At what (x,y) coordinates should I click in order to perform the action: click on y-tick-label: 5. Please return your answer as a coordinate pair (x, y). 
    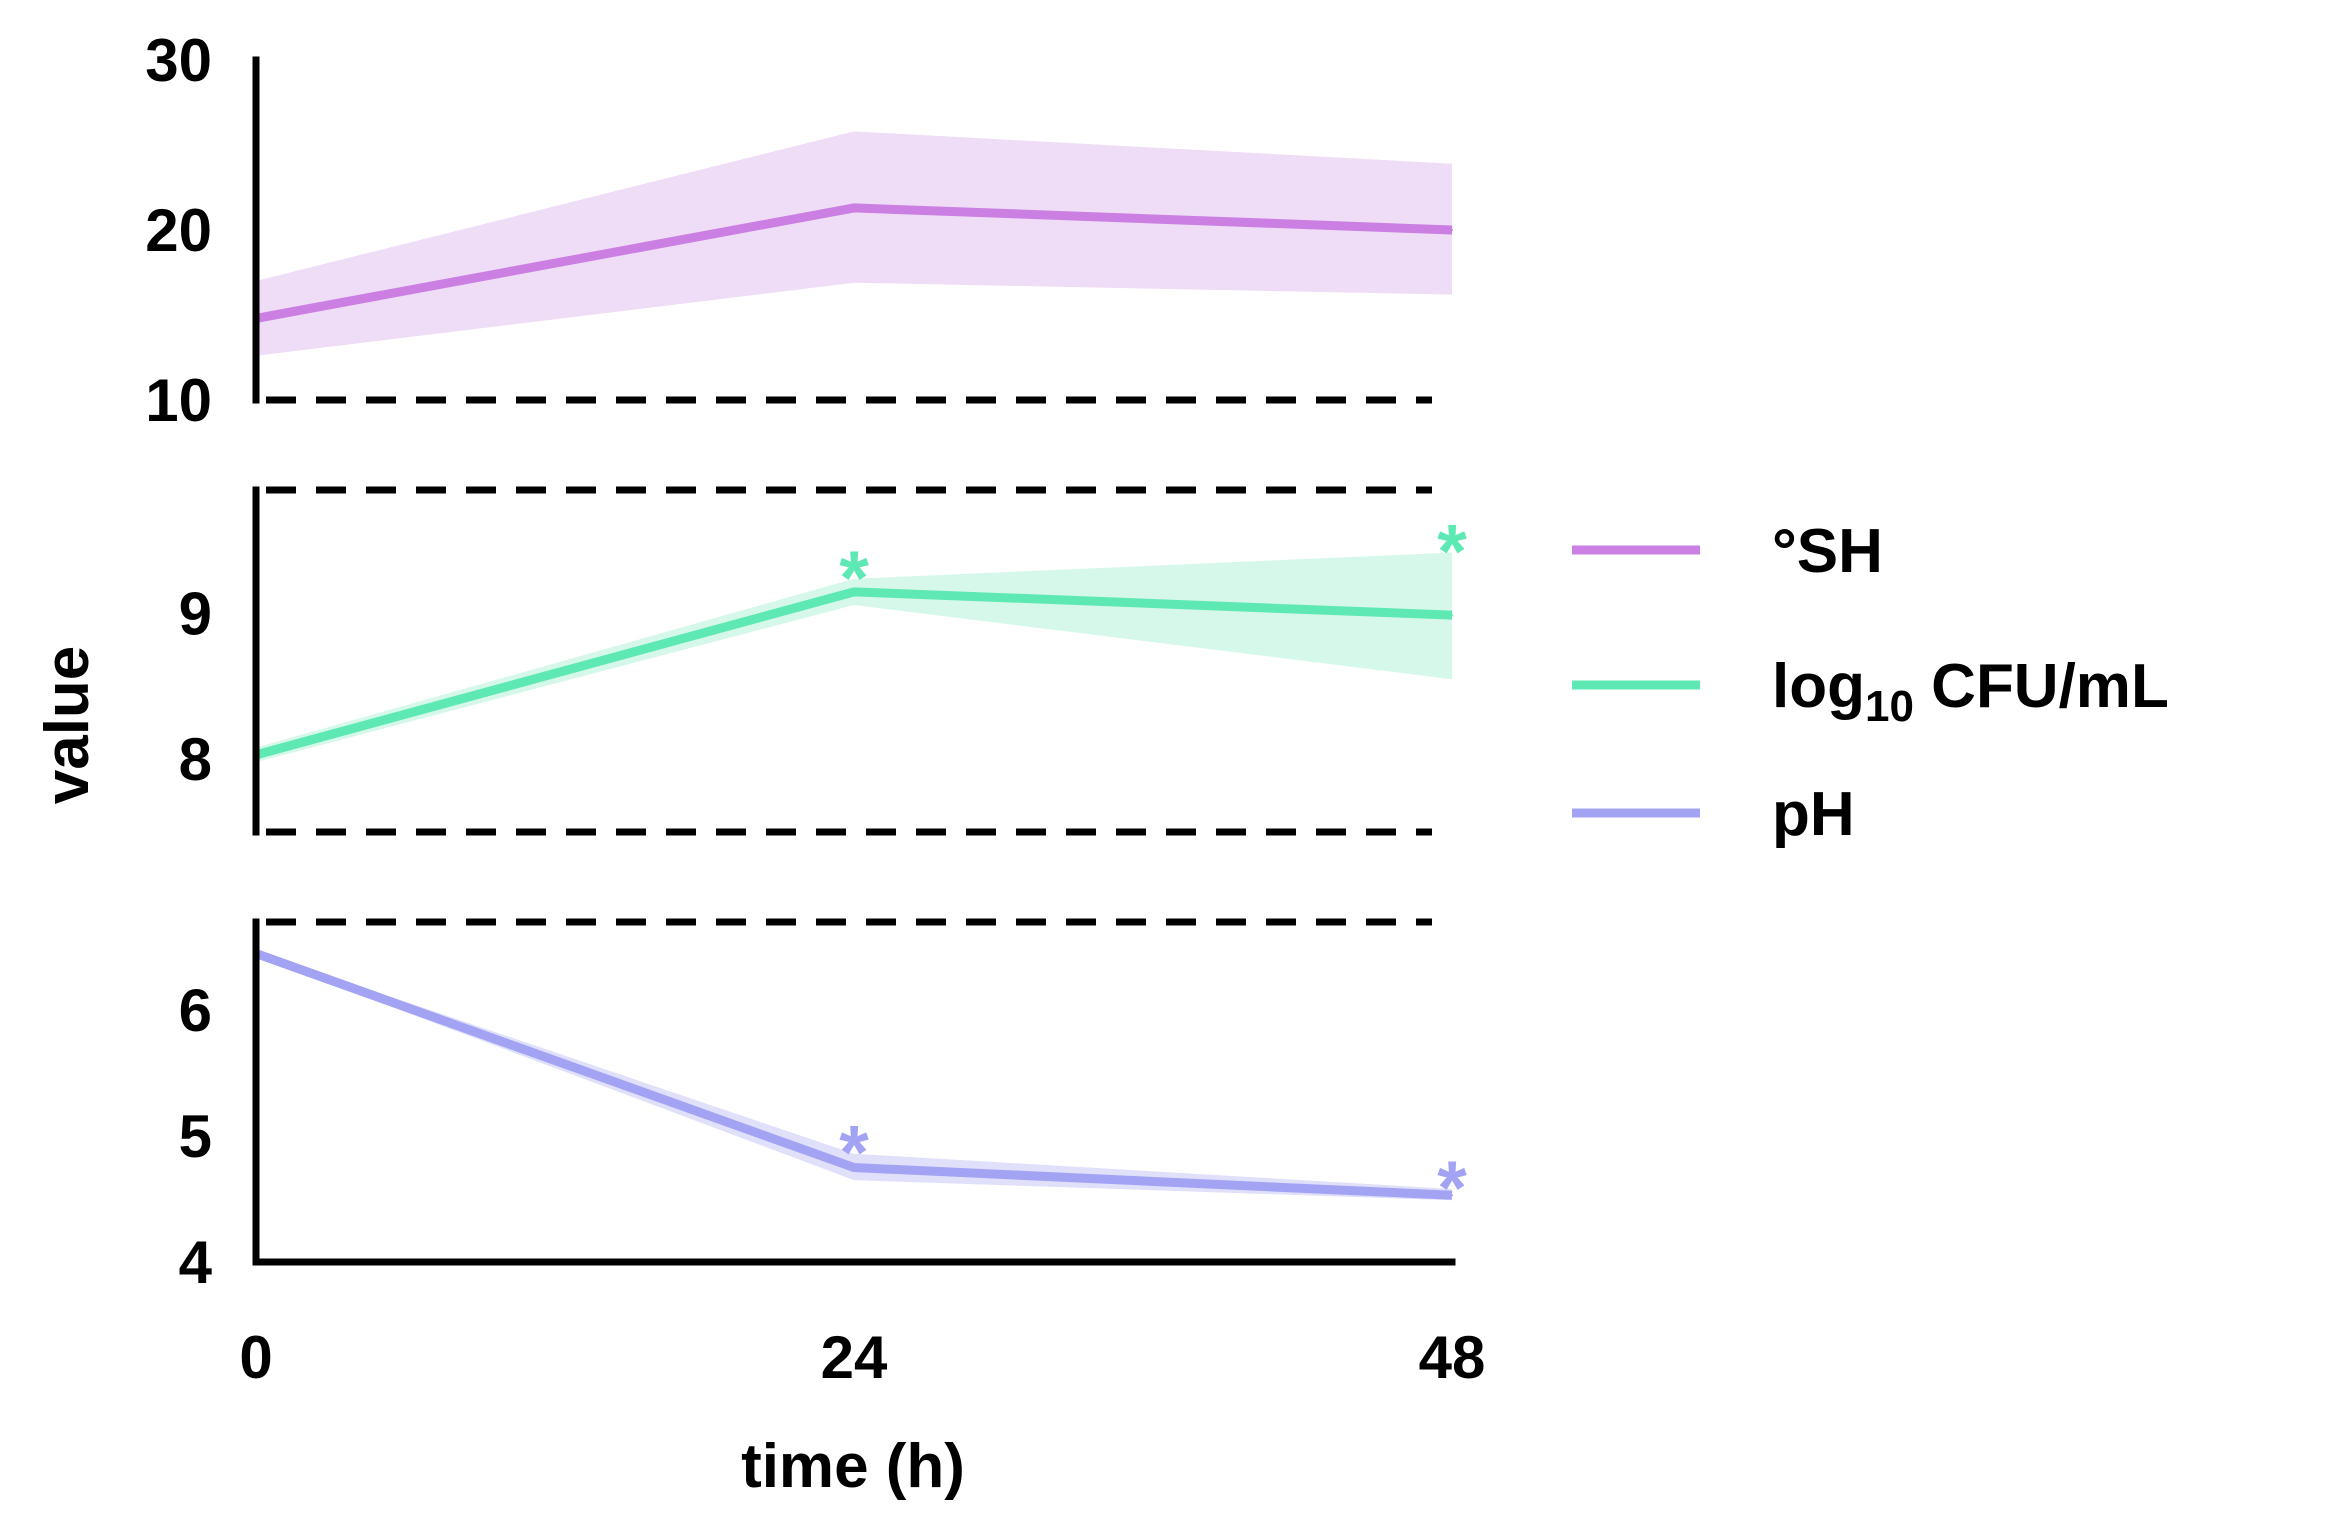
    Looking at the image, I should click on (195, 1136).